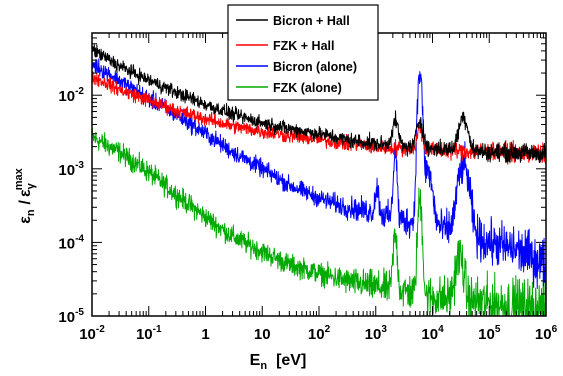  I want to click on x-axis-title: En [eV], so click(278, 362).